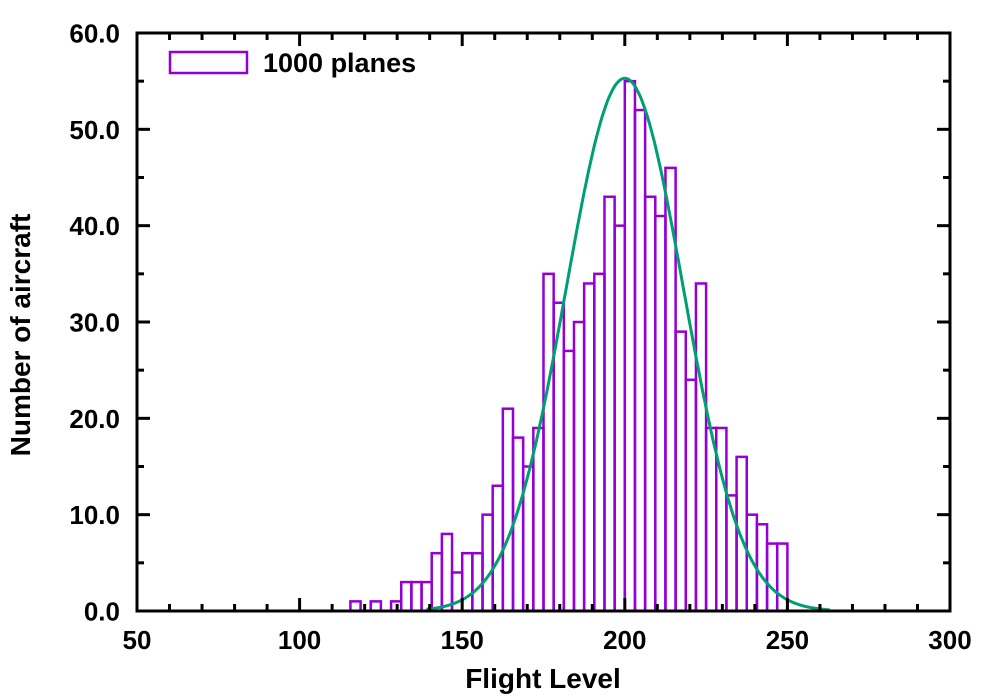  What do you see at coordinates (94, 515) in the screenshot?
I see `y-tick-label: 10.0` at bounding box center [94, 515].